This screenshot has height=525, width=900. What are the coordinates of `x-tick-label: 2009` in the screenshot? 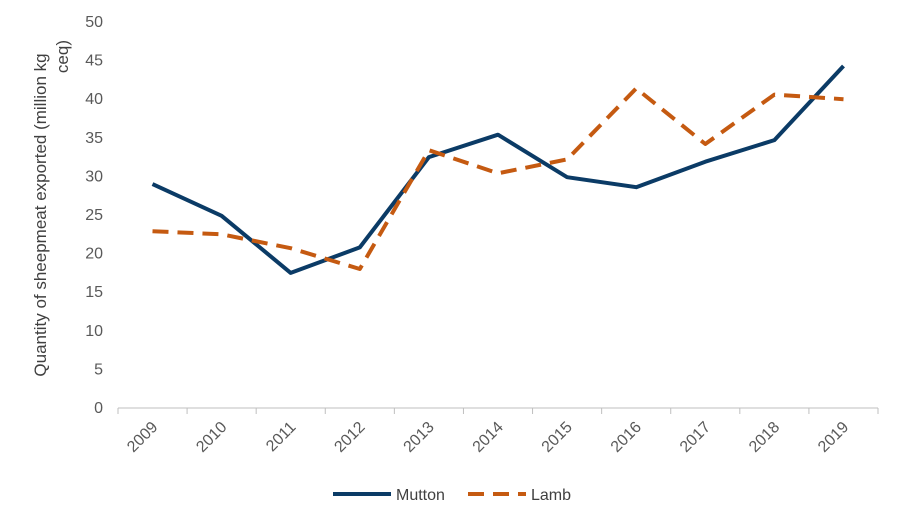 It's located at (142, 437).